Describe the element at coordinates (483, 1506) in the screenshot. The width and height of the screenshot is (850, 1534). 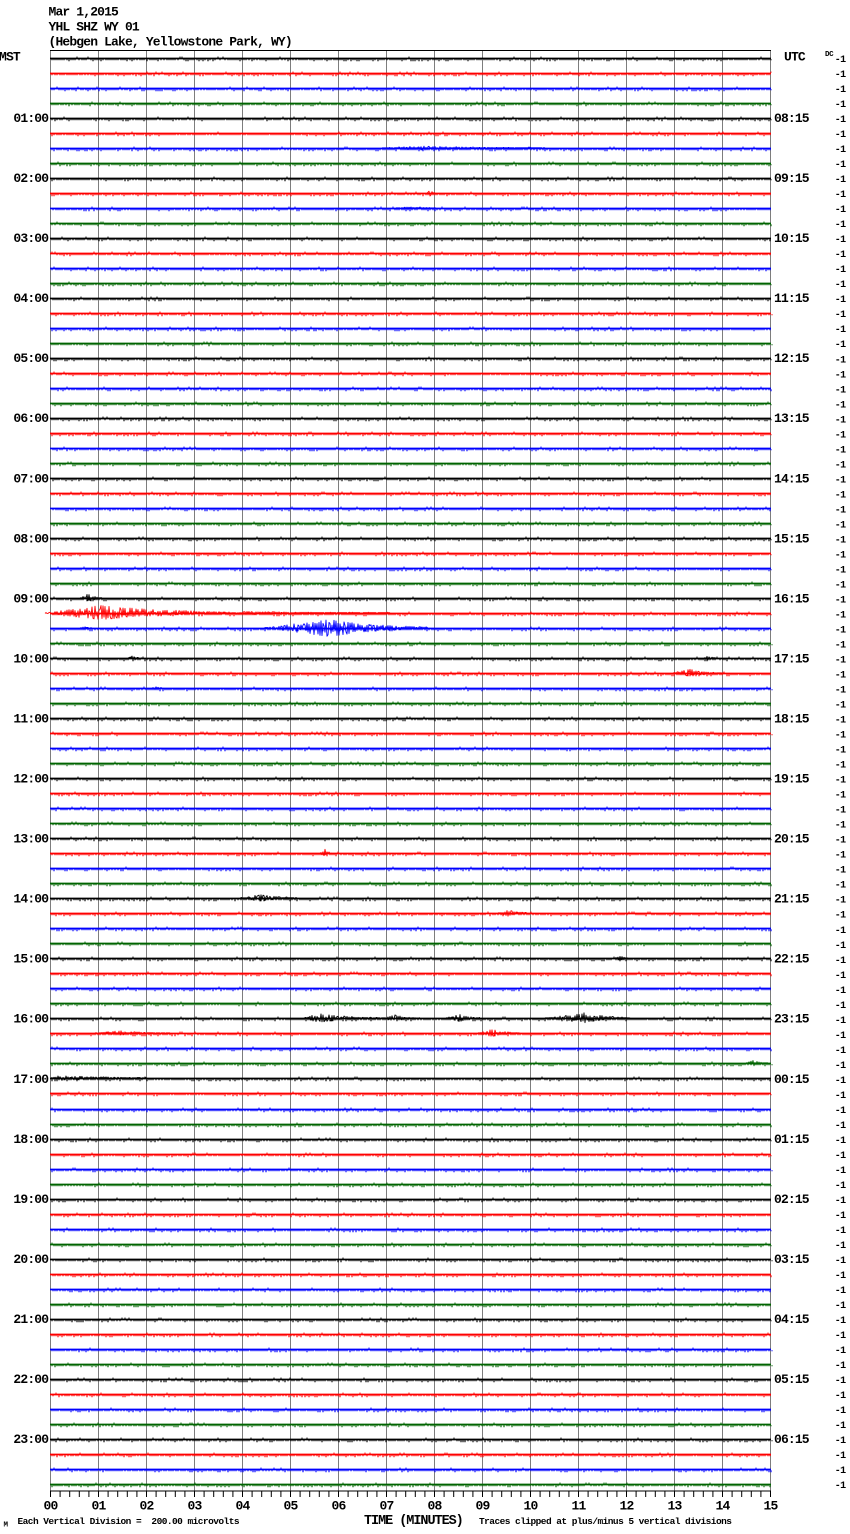
I see `svg-text: 09` at that location.